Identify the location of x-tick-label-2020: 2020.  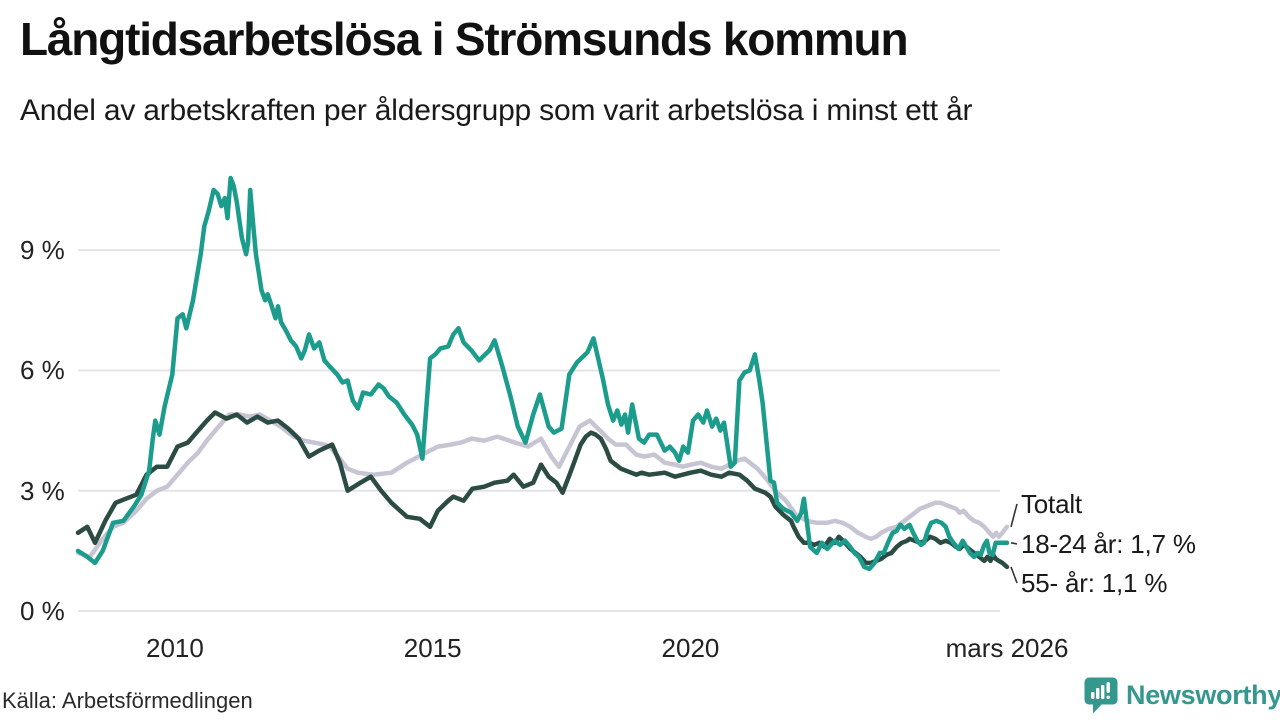
(690, 648).